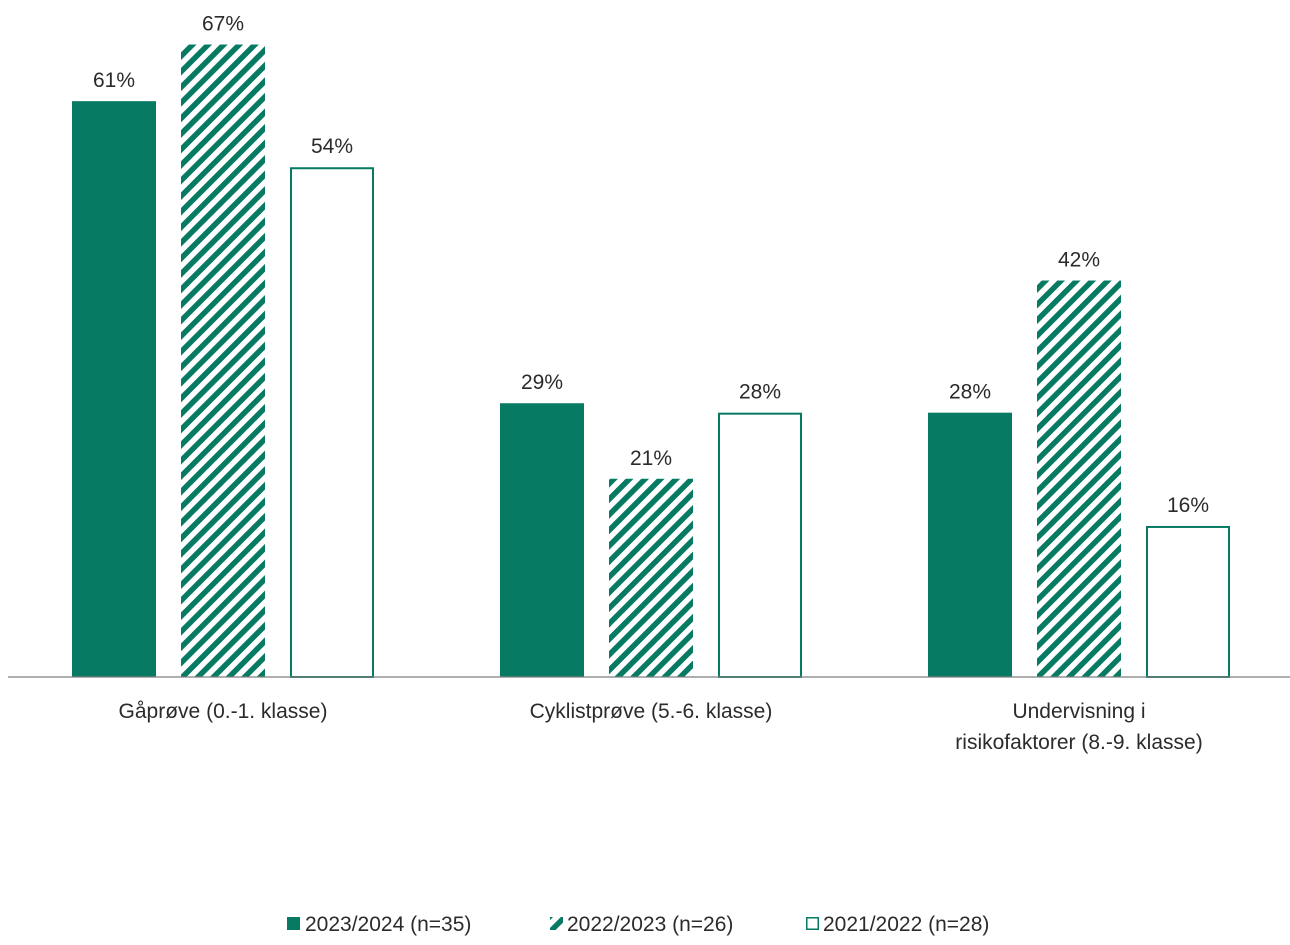  Describe the element at coordinates (388, 924) in the screenshot. I see `legend-label: 2023/2024 (n=35)` at that location.